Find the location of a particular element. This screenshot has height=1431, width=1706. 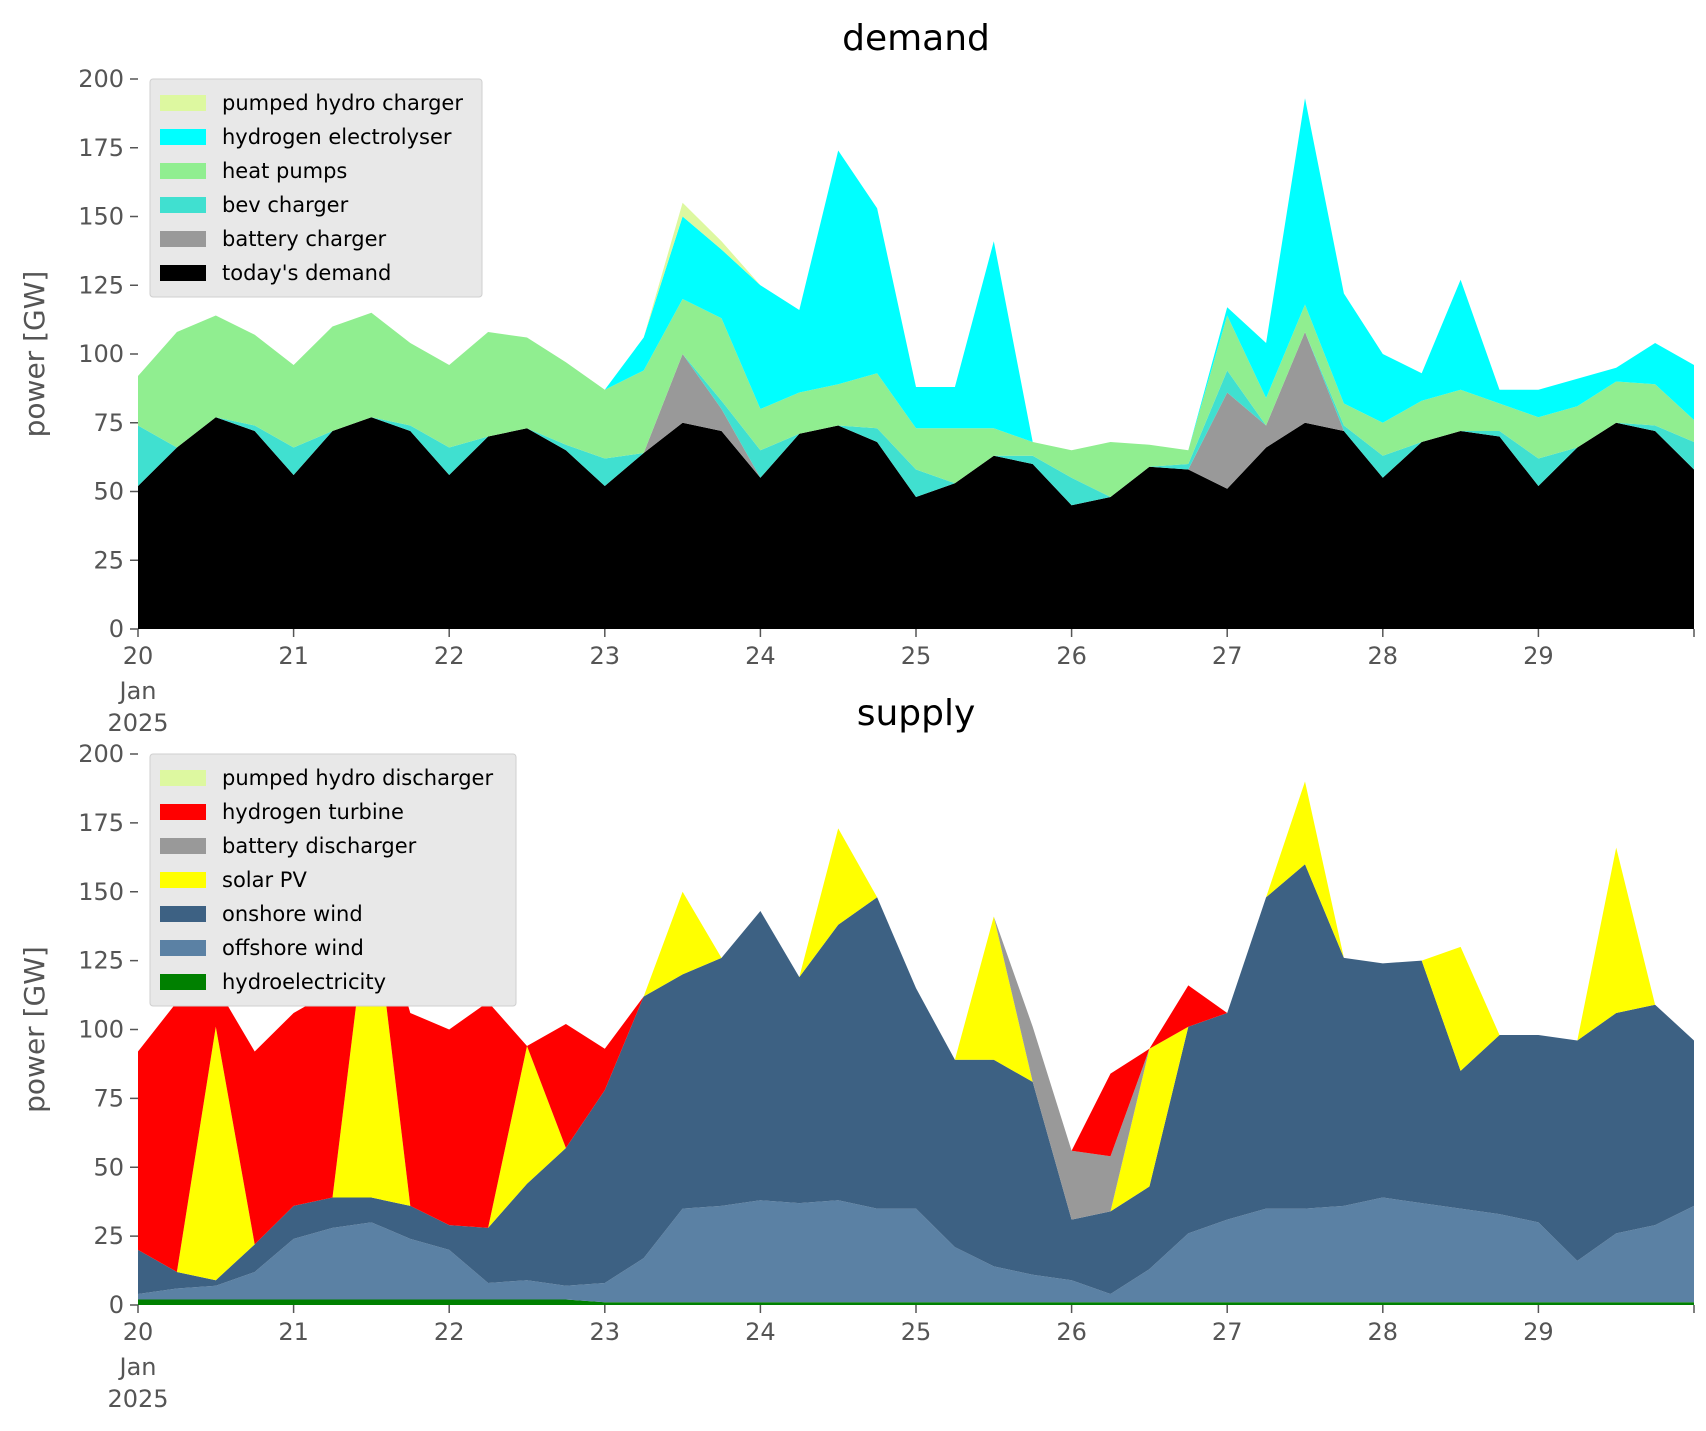

legend-label-pumped-hydro-discharger: pumped hydro discharger is located at coordinates (357, 778).